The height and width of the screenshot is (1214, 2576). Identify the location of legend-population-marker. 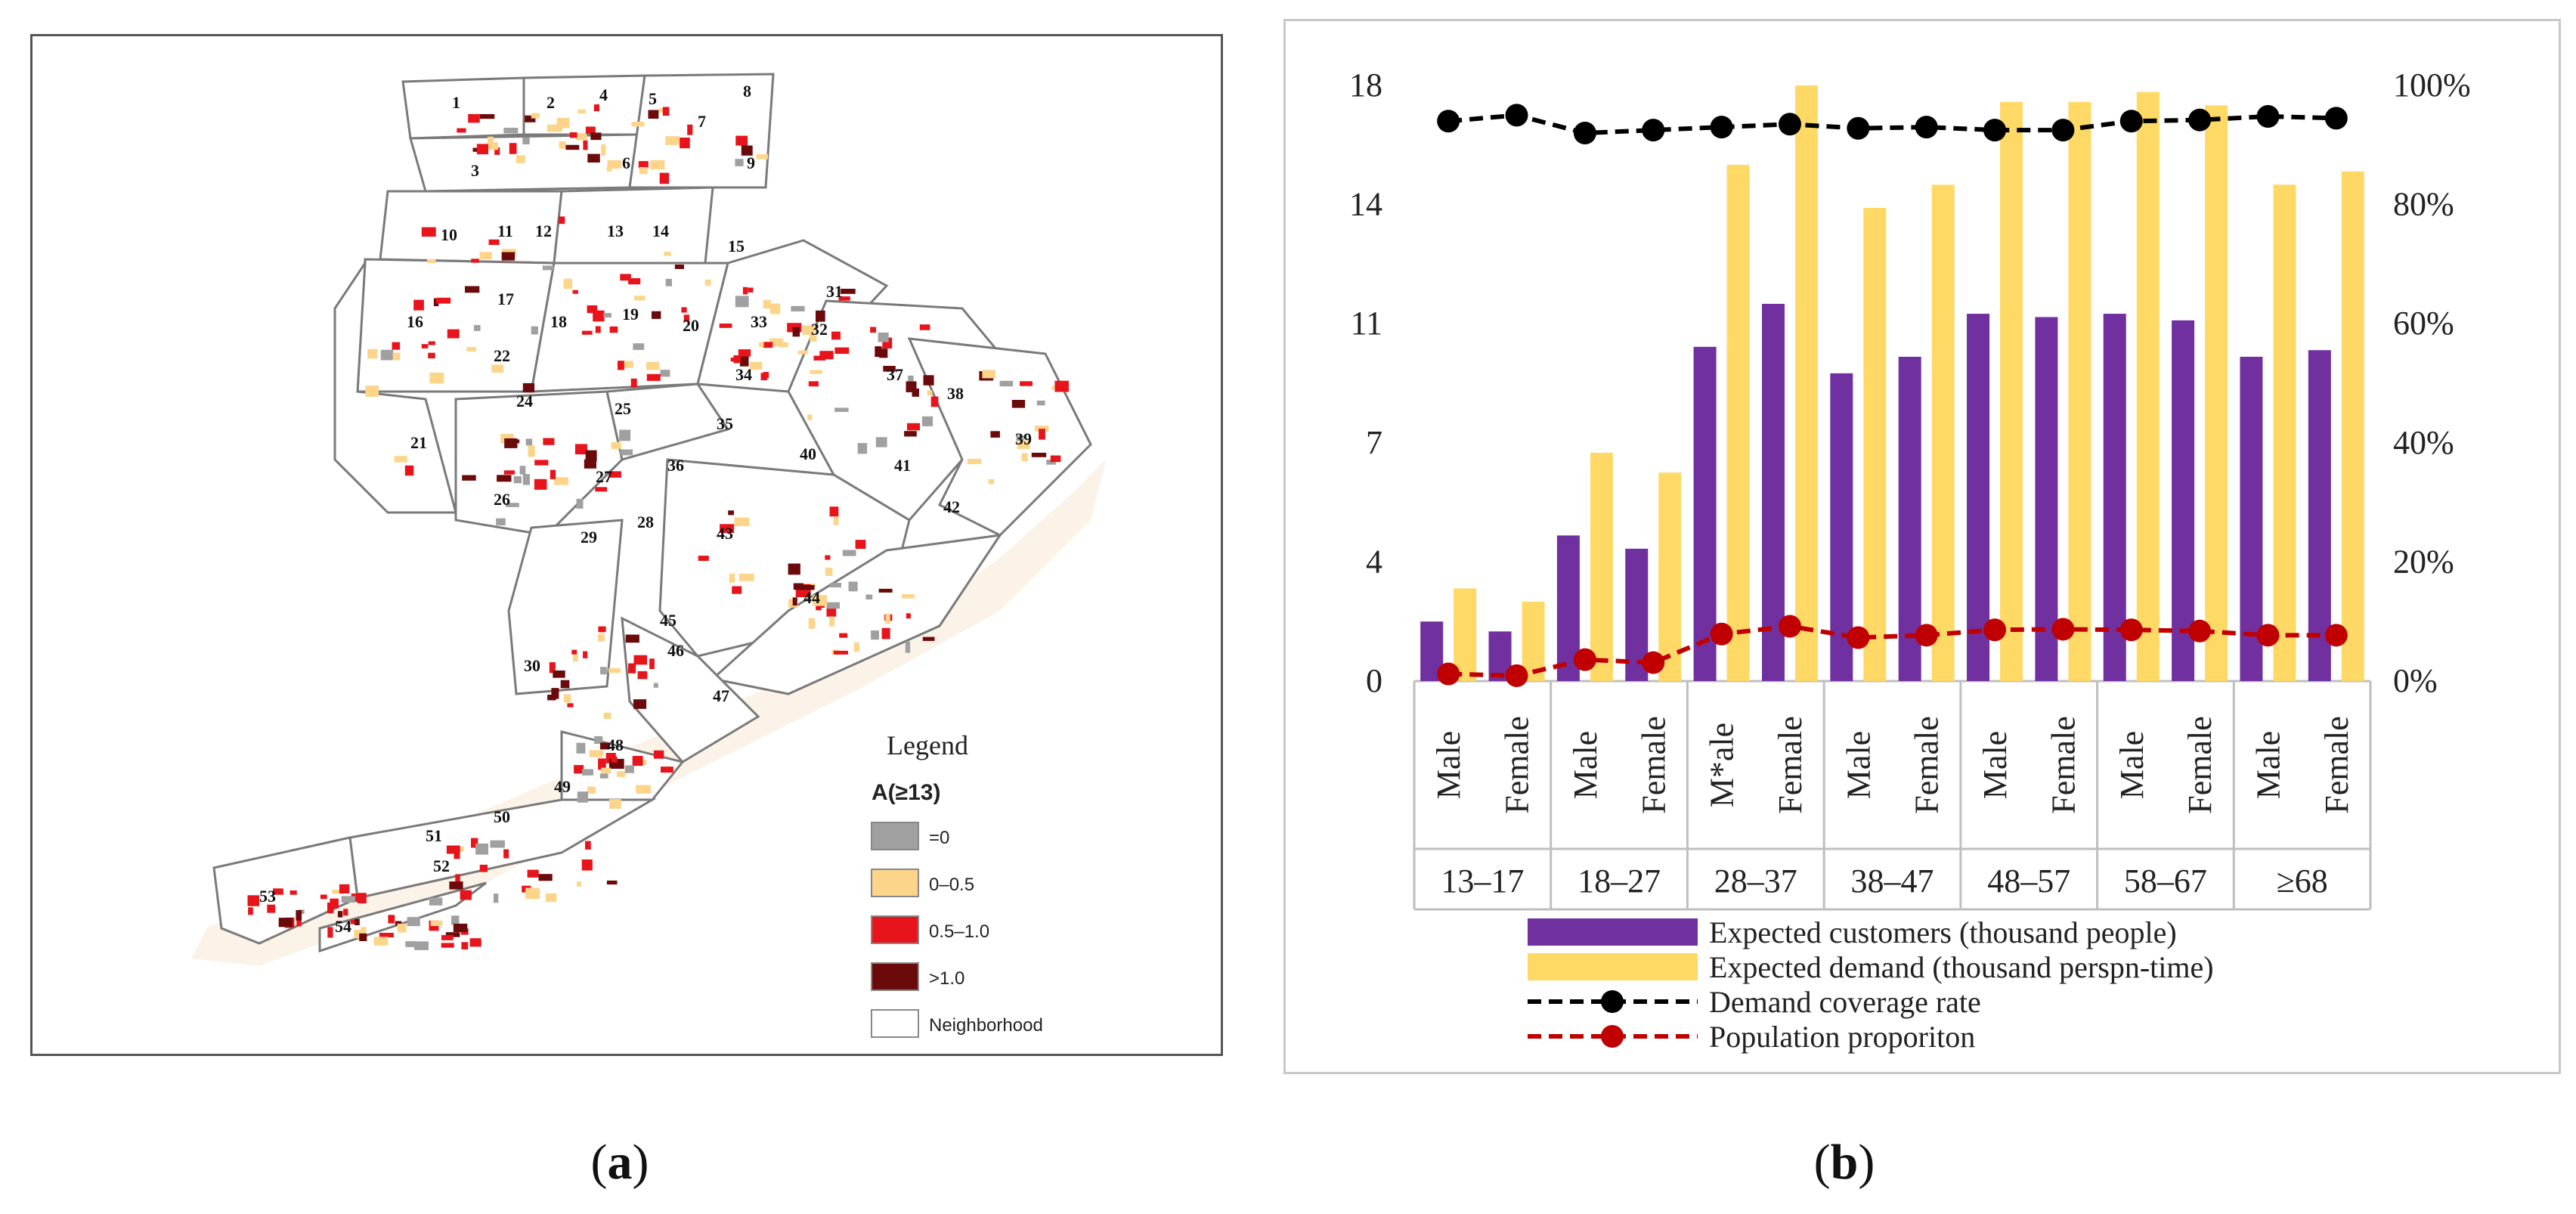
(1613, 1036).